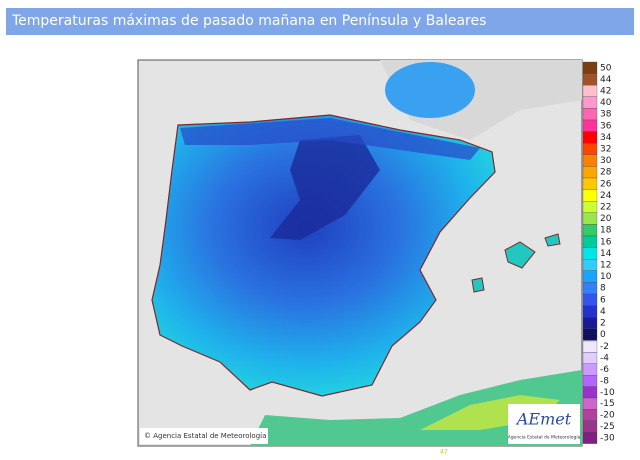  I want to click on legend-label: -4, so click(604, 359).